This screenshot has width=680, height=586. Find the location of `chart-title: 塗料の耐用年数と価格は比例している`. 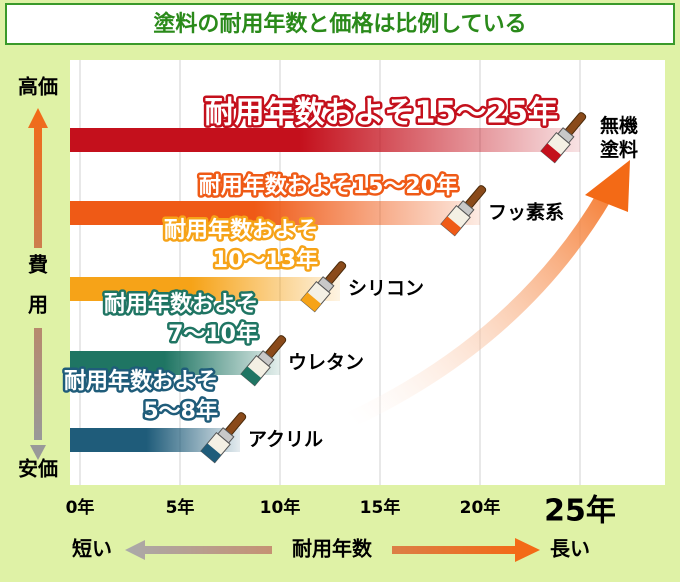

chart-title: 塗料の耐用年数と価格は比例している is located at coordinates (339, 24).